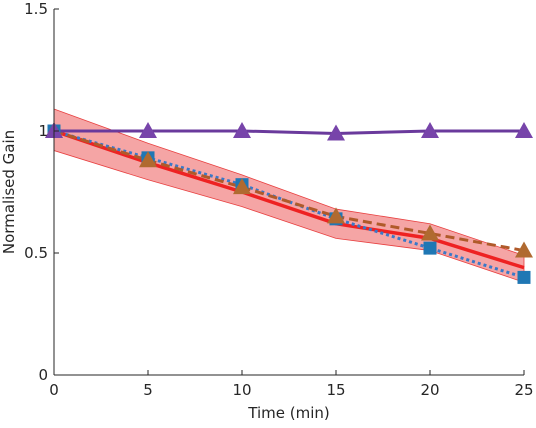  I want to click on y-axis-label: Normalised Gain, so click(9, 192).